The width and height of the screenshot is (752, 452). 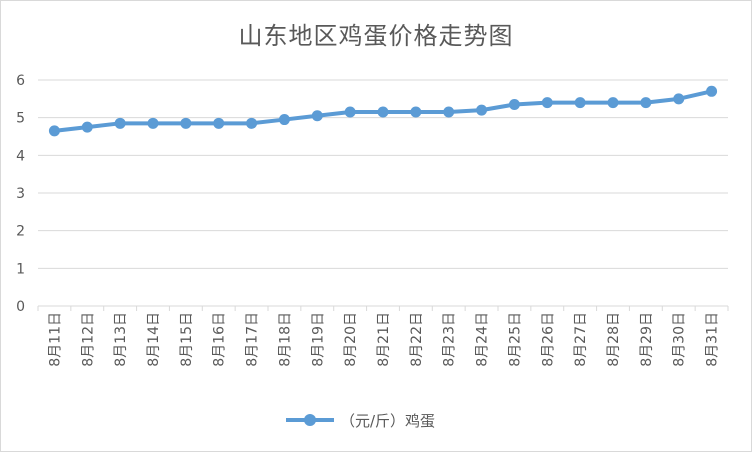 I want to click on x-tick-label: 8月22日, so click(x=417, y=339).